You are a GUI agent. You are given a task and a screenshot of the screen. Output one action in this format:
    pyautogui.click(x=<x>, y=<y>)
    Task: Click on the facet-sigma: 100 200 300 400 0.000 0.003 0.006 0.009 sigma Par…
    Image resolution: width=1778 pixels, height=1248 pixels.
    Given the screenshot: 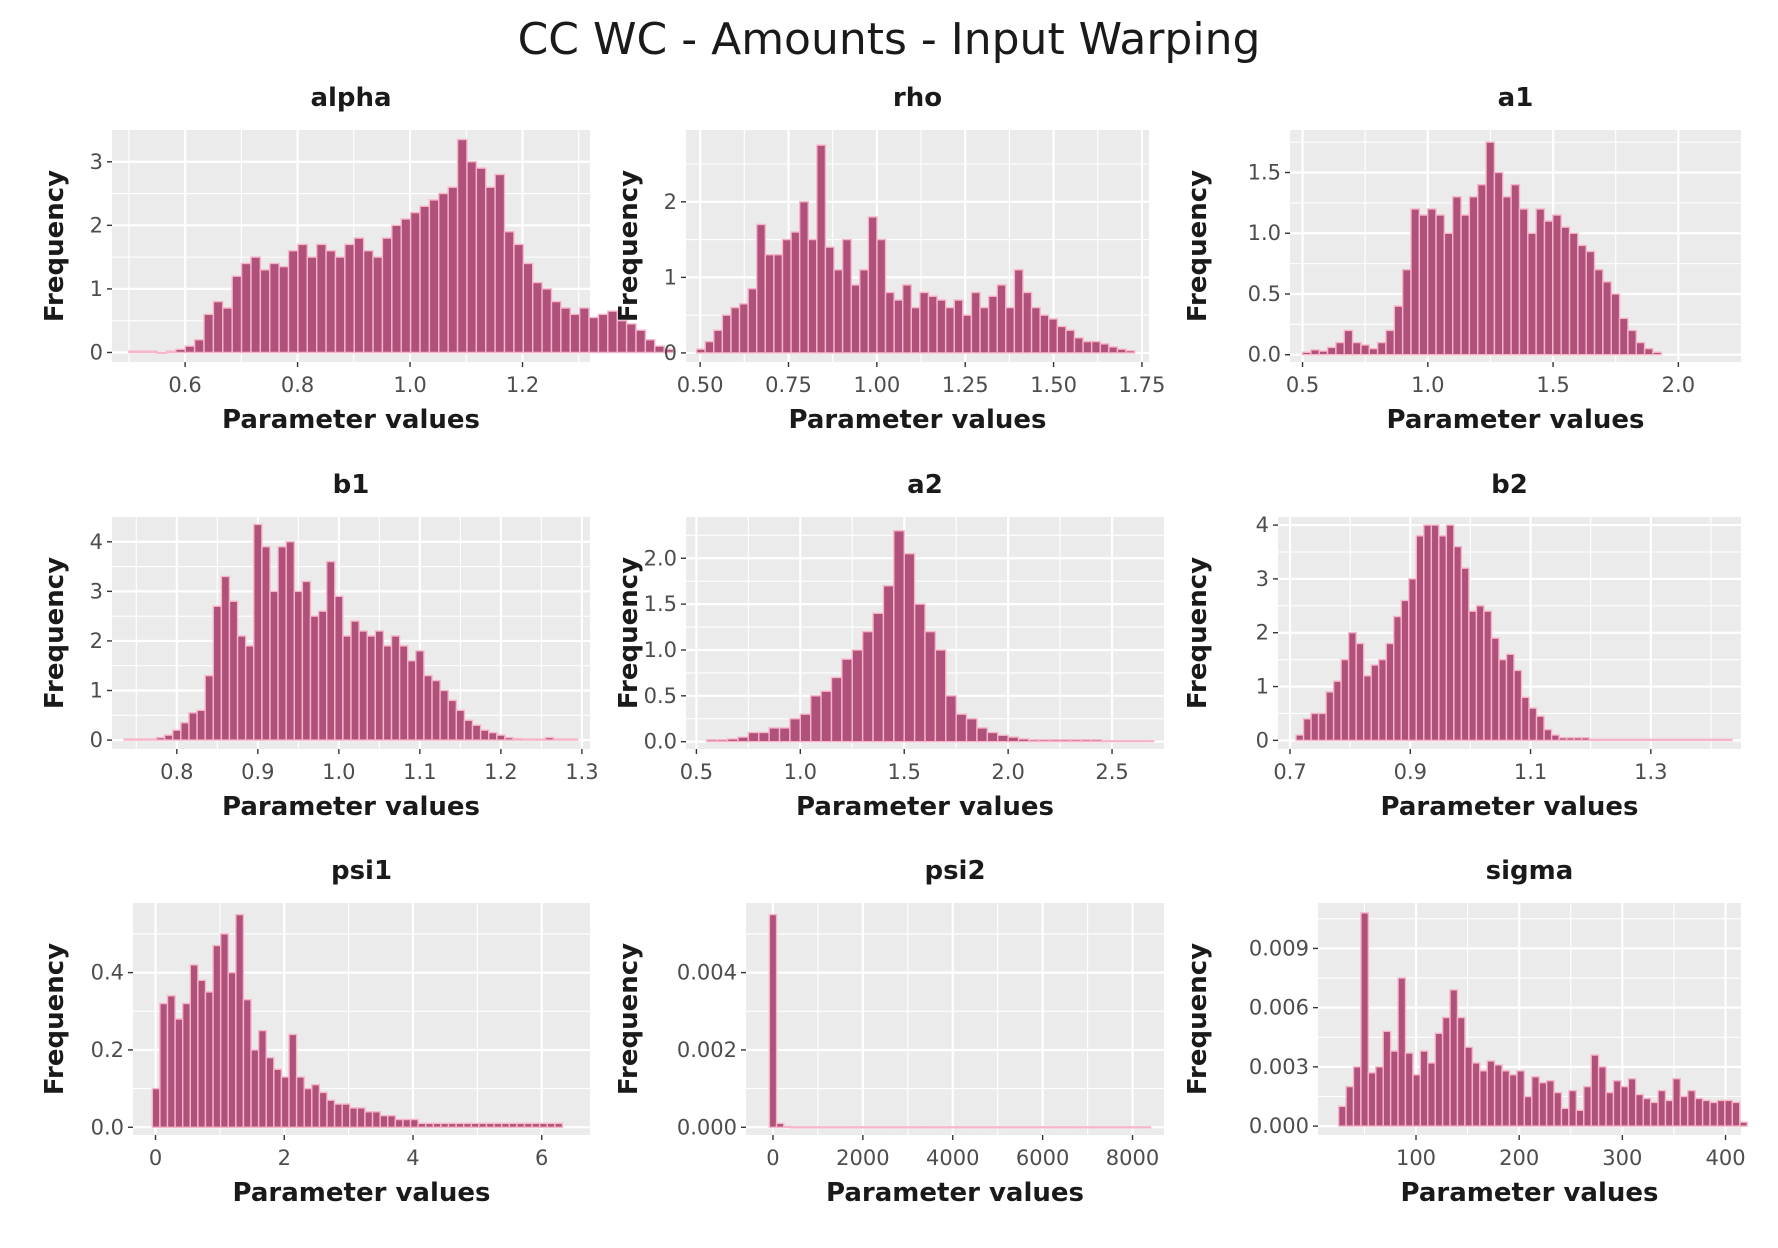 What is the action you would take?
    pyautogui.click(x=1465, y=1032)
    